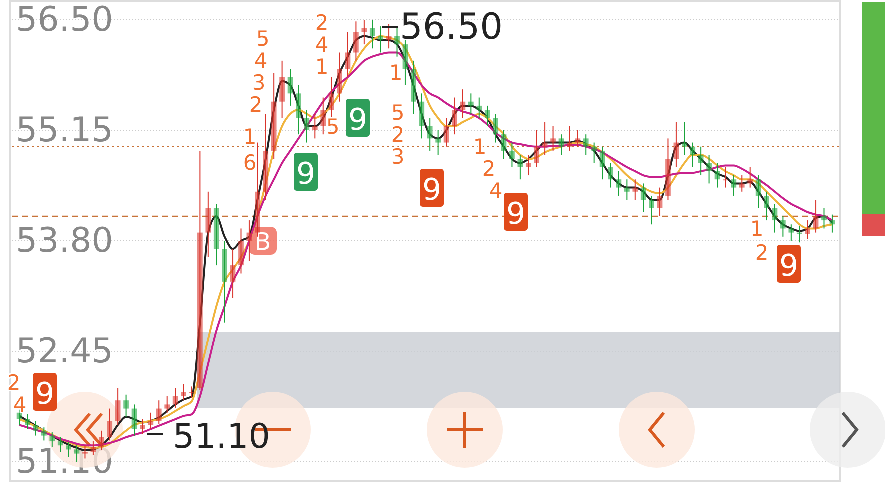  Describe the element at coordinates (65, 241) in the screenshot. I see `y-tick-label: 53.80` at that location.